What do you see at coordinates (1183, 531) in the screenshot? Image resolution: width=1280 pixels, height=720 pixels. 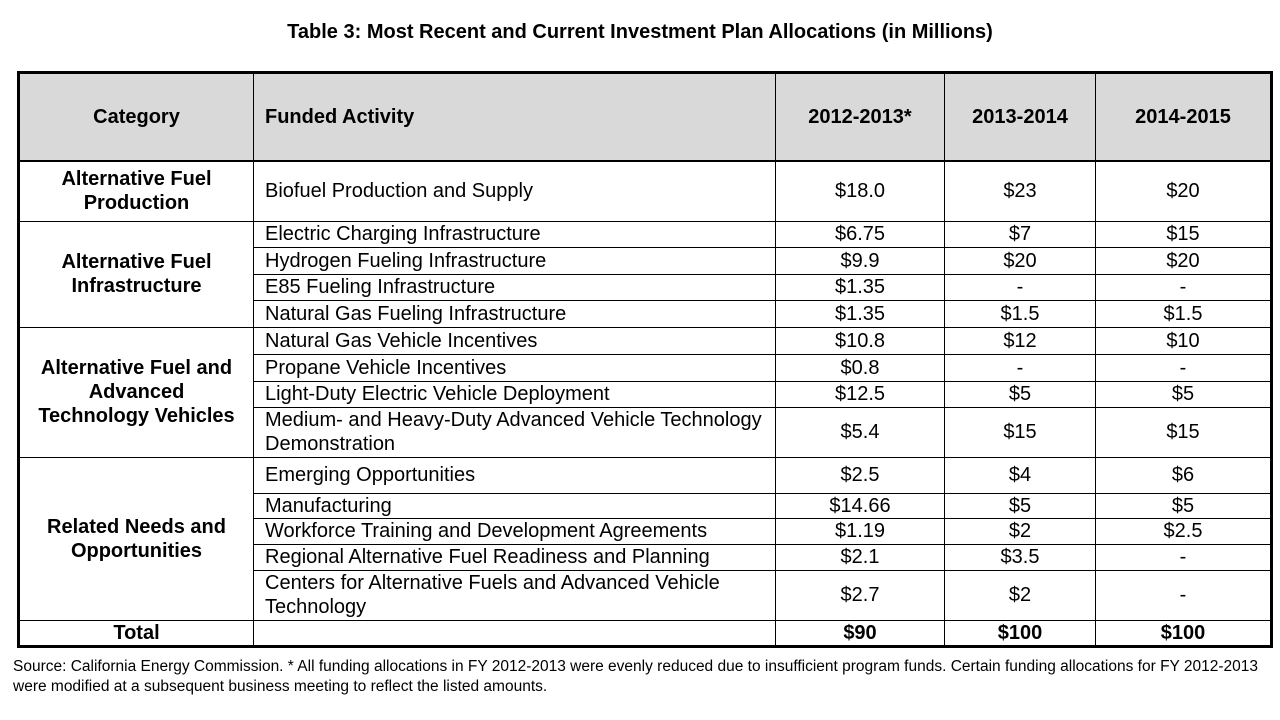 I see `value-2014-2015-cell: $2.5` at bounding box center [1183, 531].